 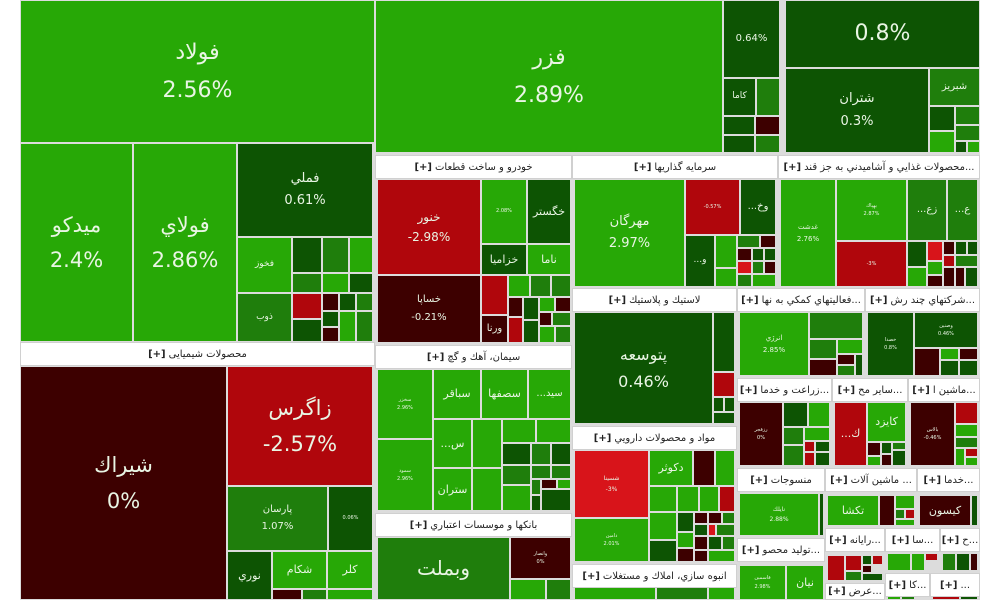 I want to click on stock-tile: نيان, so click(x=805, y=582).